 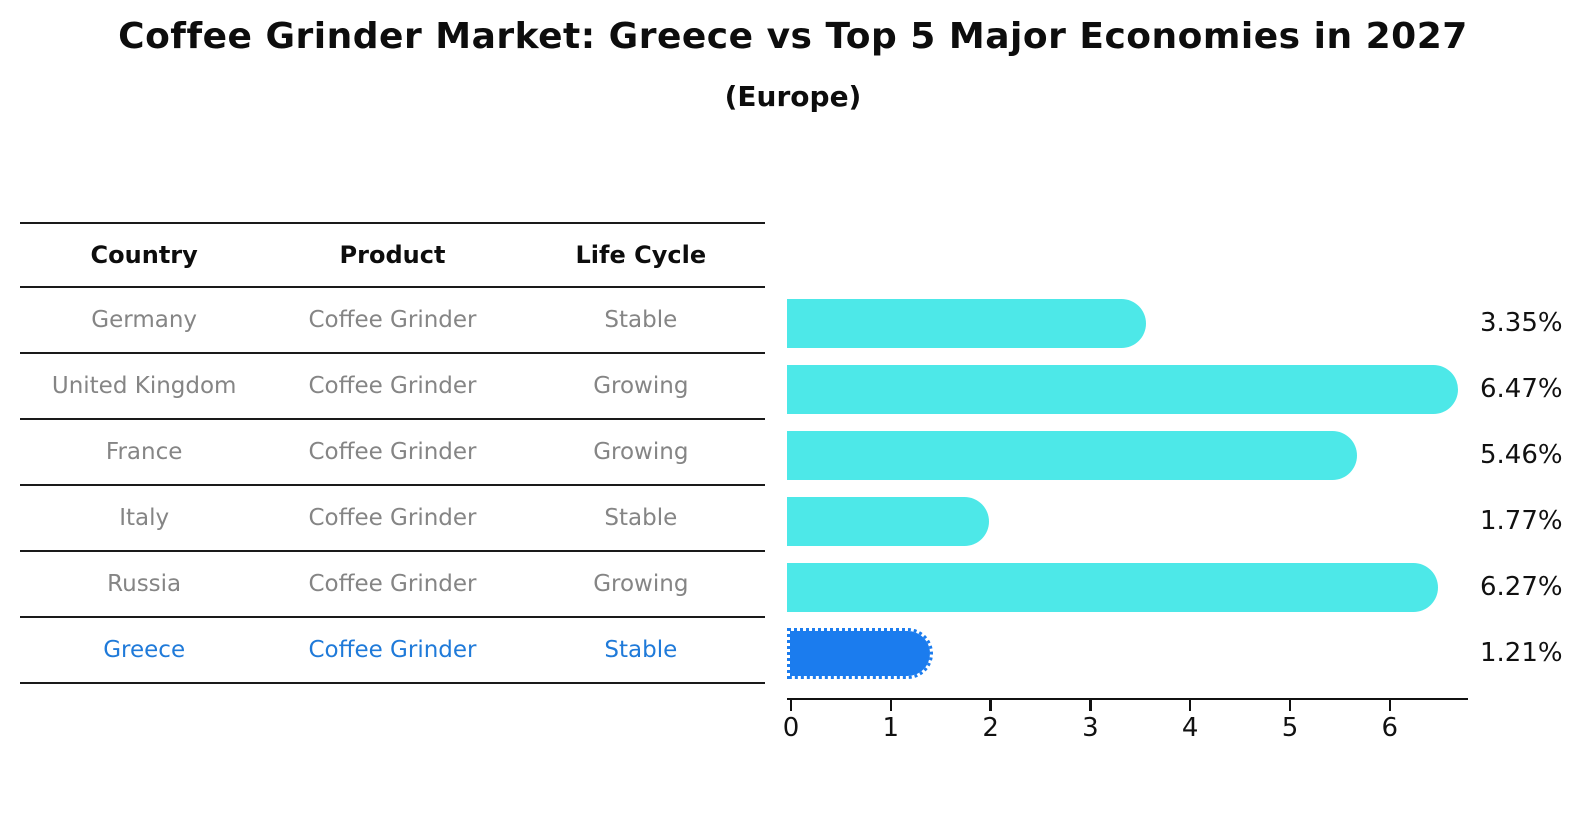 I want to click on table-row: France Coffee Grinder Growing, so click(x=392, y=453).